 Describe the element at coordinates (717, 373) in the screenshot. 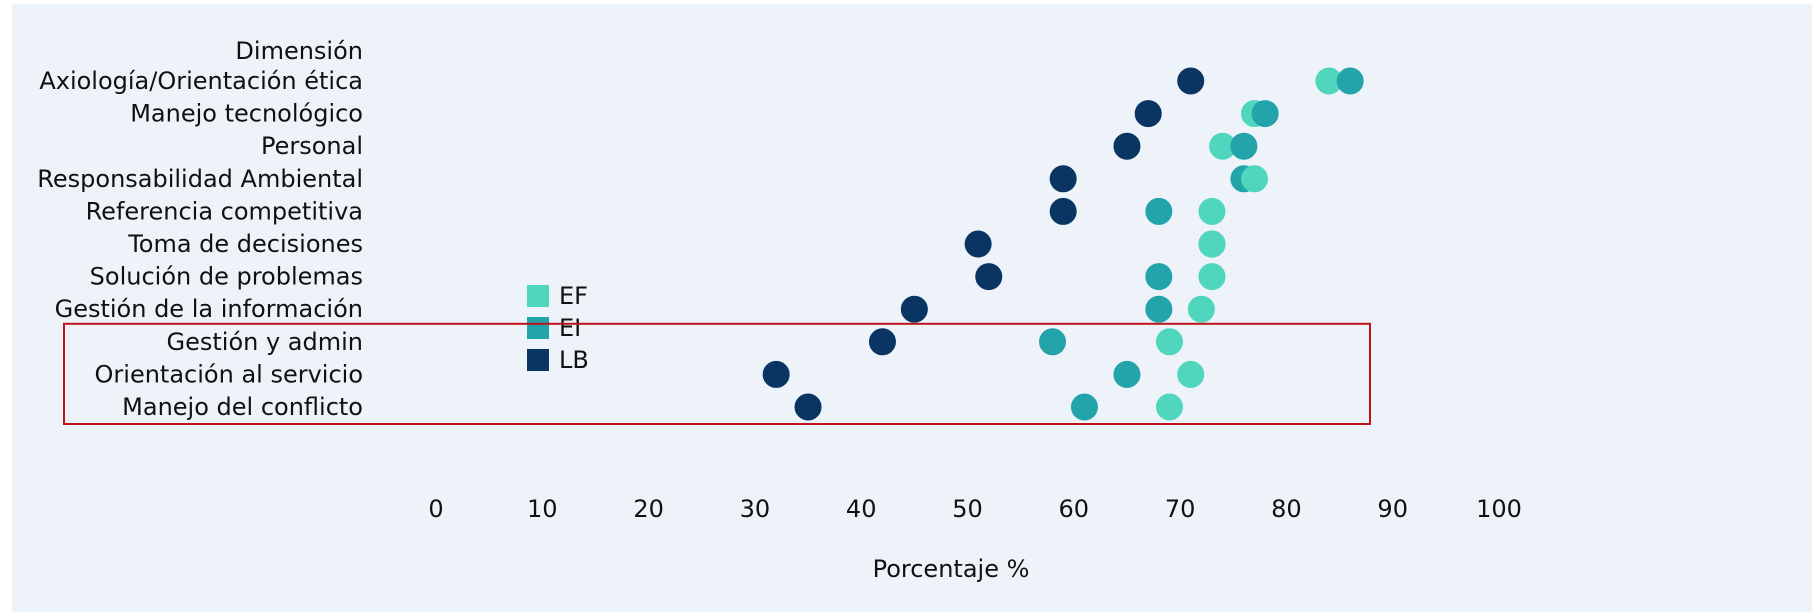

I see `highlight-box` at that location.